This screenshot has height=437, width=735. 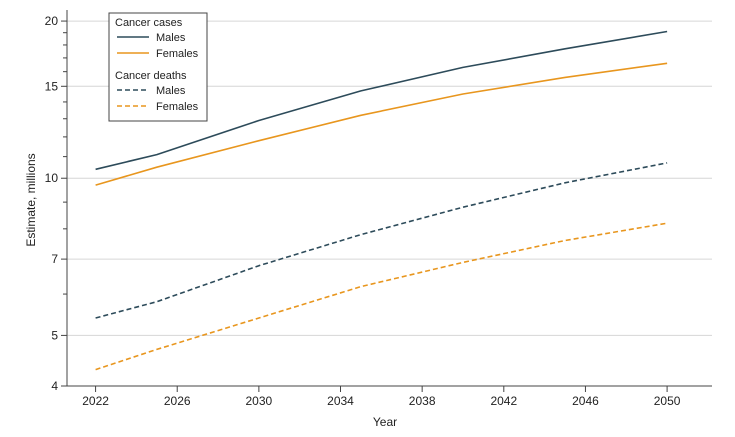 I want to click on x-tick-label-2030: 2030, so click(x=259, y=401).